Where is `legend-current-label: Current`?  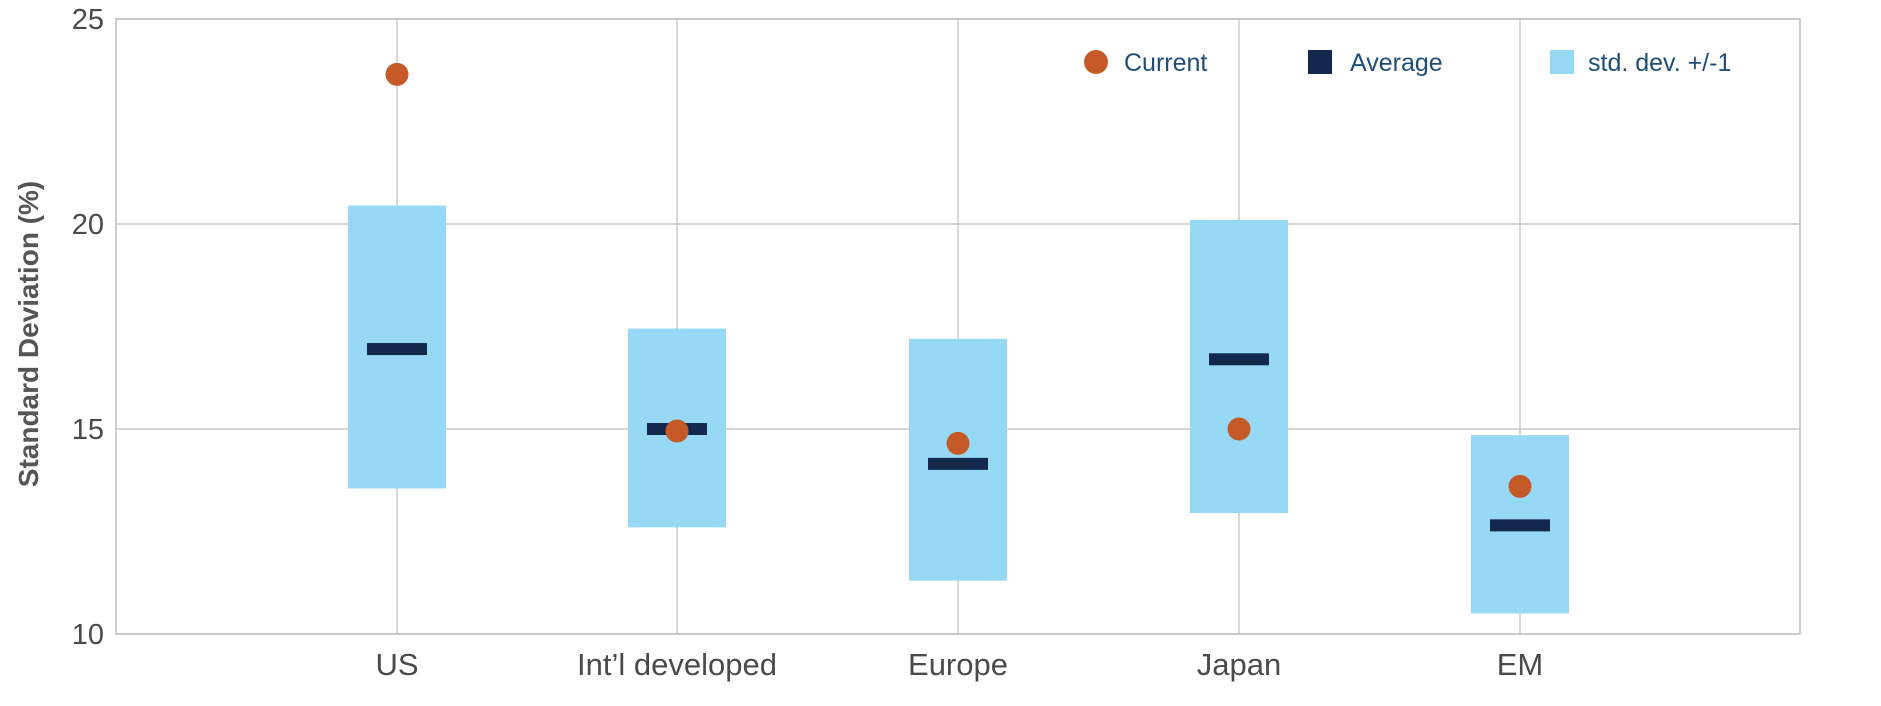
legend-current-label: Current is located at coordinates (1165, 63).